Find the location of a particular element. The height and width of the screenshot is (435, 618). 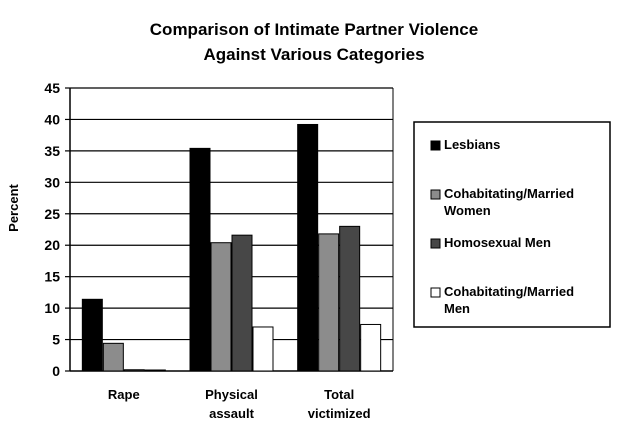

y-tick-label: 25 is located at coordinates (52, 214).